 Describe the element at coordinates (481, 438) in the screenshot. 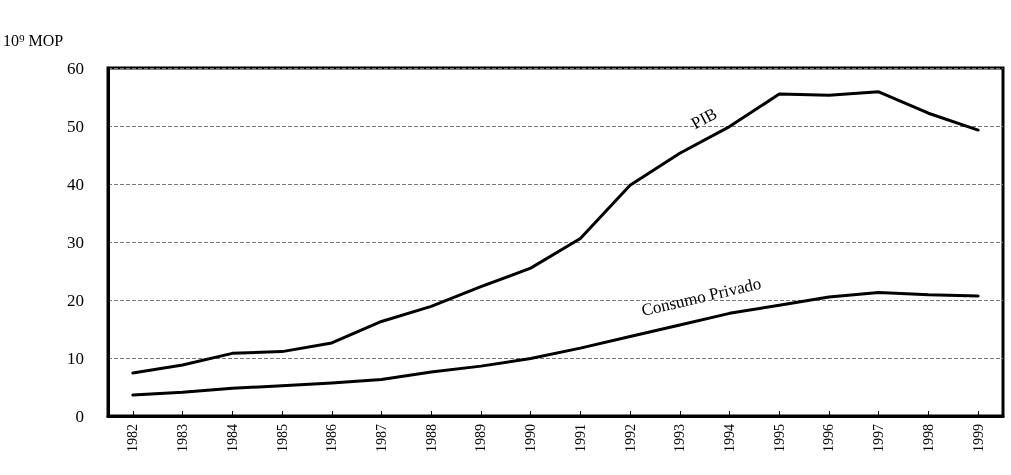

I see `x-tick-label: 1989` at that location.